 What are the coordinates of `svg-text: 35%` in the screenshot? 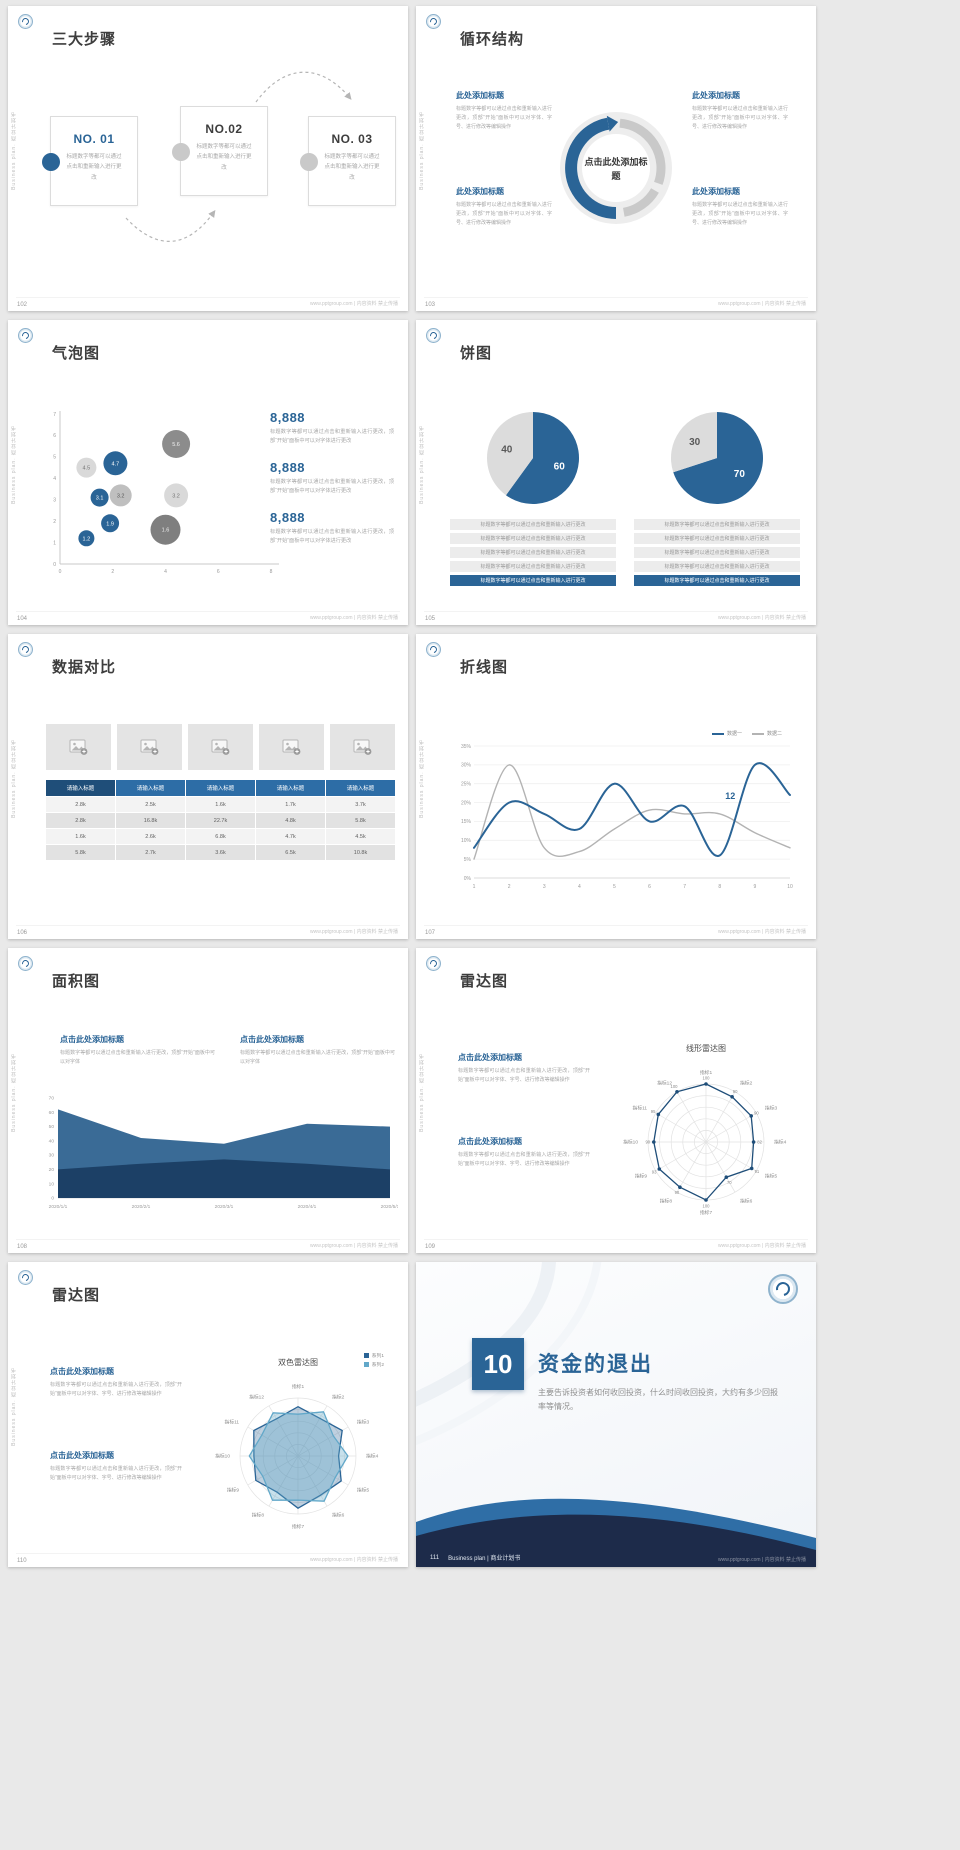 It's located at (466, 747).